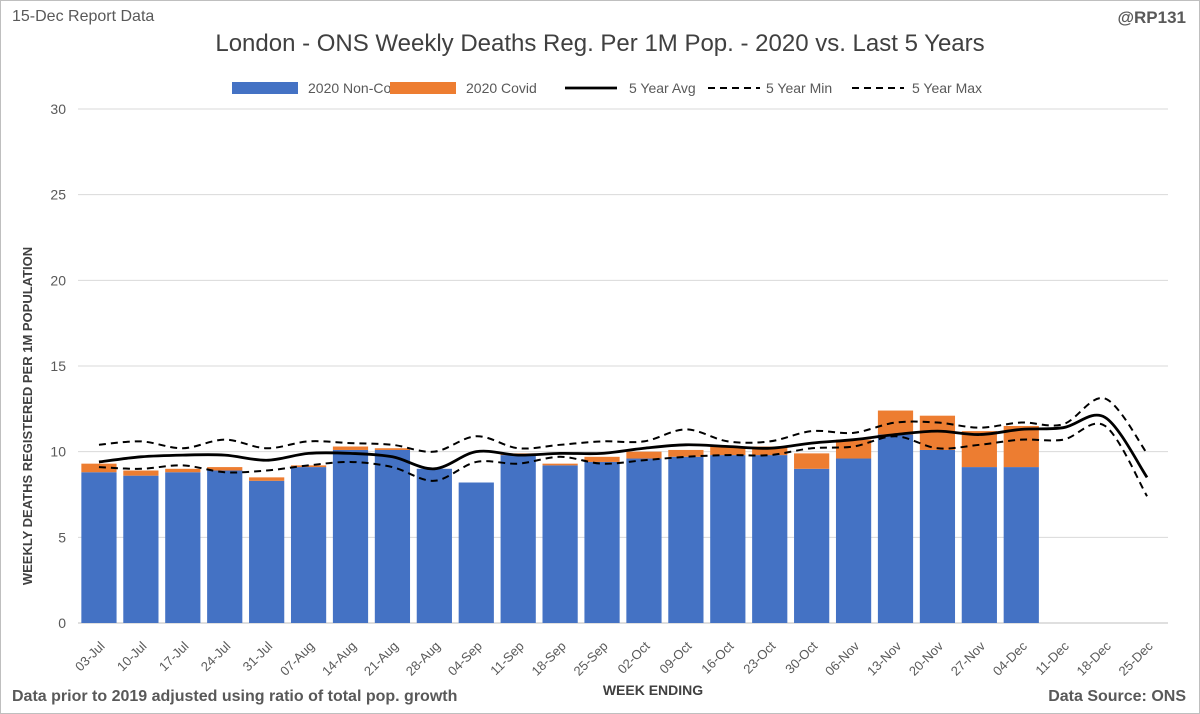  I want to click on x-tick-label: 02-Oct, so click(633, 657).